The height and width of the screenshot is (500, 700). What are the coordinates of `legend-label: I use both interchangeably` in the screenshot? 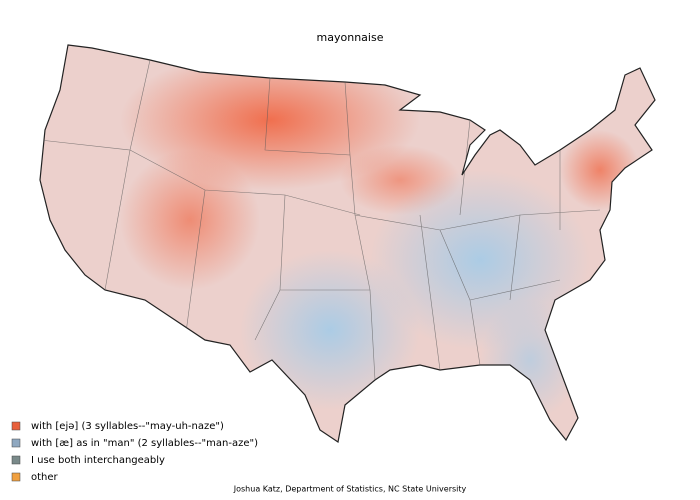 It's located at (98, 460).